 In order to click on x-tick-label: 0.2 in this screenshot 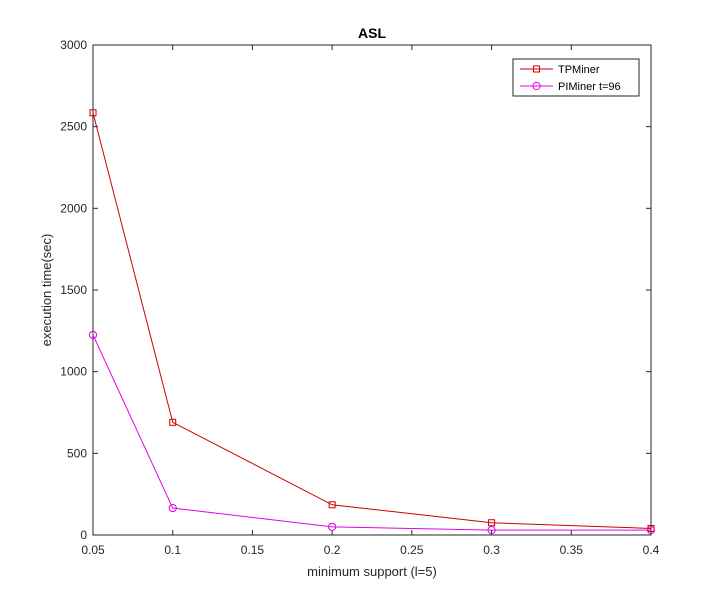, I will do `click(332, 550)`.